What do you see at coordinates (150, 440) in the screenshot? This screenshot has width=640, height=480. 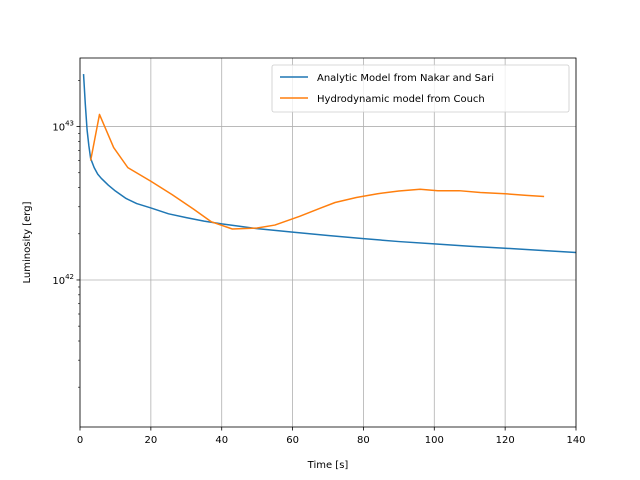 I see `x-tick-label: 20` at bounding box center [150, 440].